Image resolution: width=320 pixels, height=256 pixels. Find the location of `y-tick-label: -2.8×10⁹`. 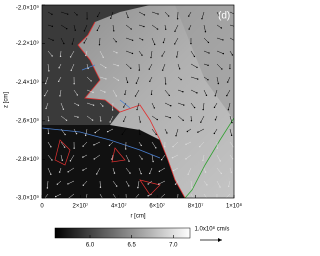

y-tick-label: -2.8×10⁹ is located at coordinates (28, 159).